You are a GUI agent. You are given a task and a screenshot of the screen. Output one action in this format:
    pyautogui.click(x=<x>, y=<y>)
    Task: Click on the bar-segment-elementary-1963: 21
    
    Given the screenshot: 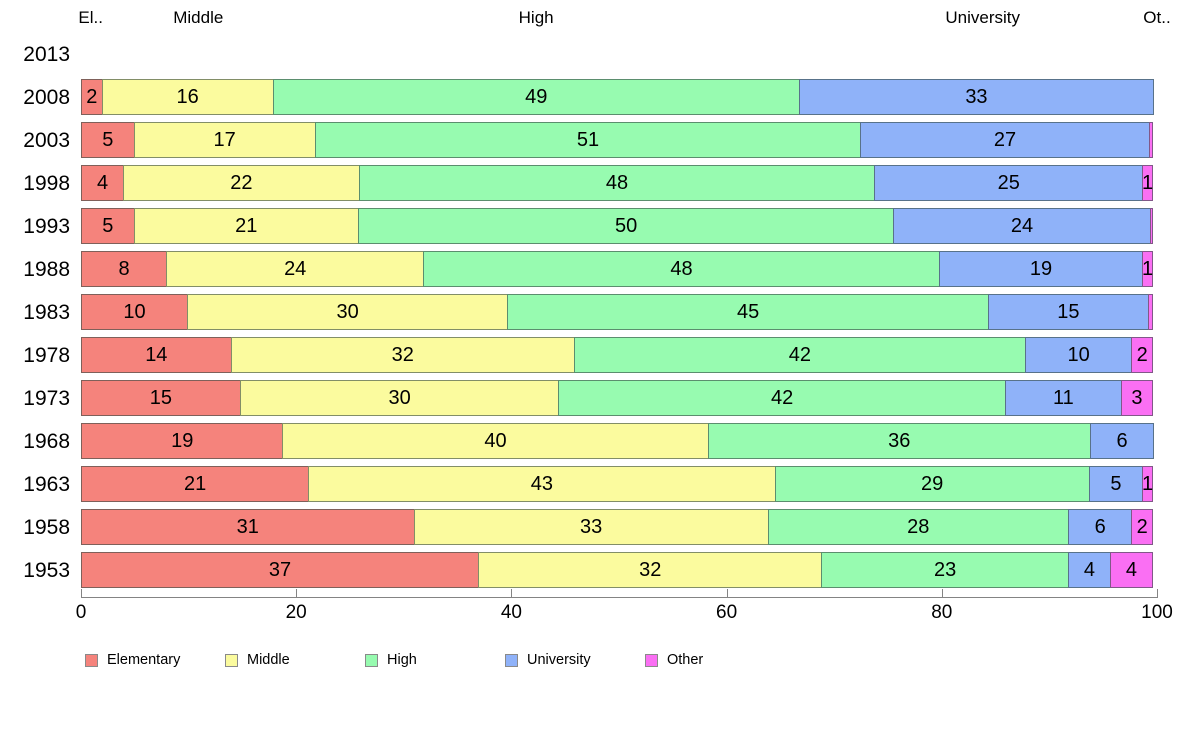 What is the action you would take?
    pyautogui.click(x=195, y=484)
    